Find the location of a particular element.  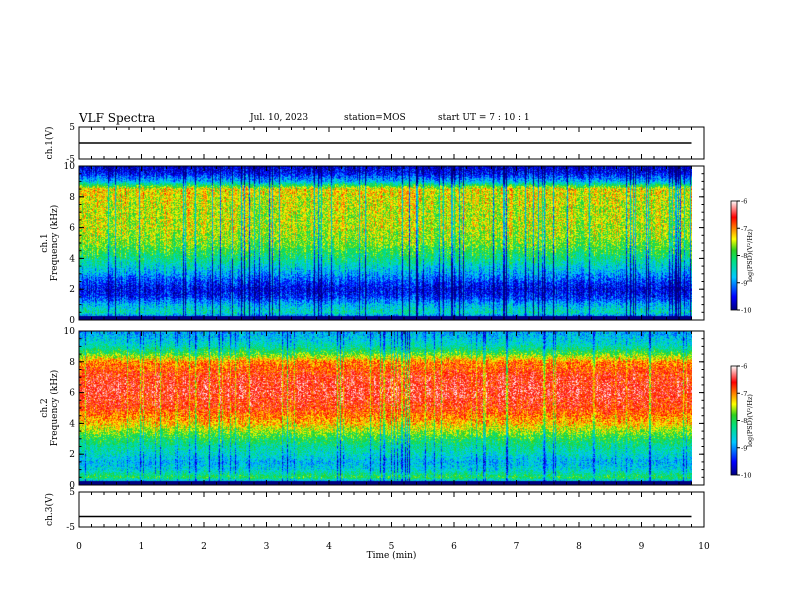

x-axis-label: Time (min) is located at coordinates (392, 555).